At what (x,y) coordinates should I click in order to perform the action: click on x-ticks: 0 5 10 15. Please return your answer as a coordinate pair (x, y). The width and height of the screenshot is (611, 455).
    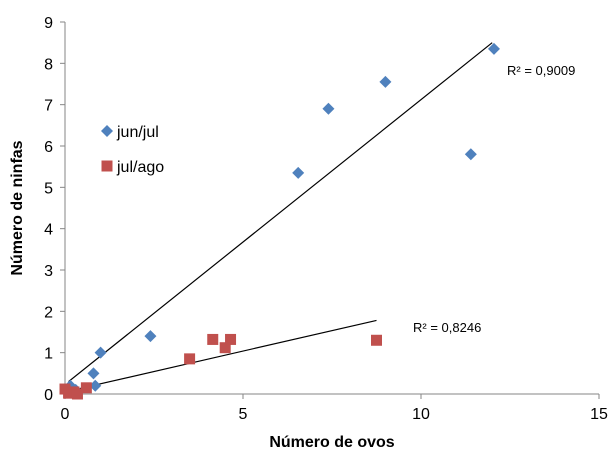
    Looking at the image, I should click on (334, 408).